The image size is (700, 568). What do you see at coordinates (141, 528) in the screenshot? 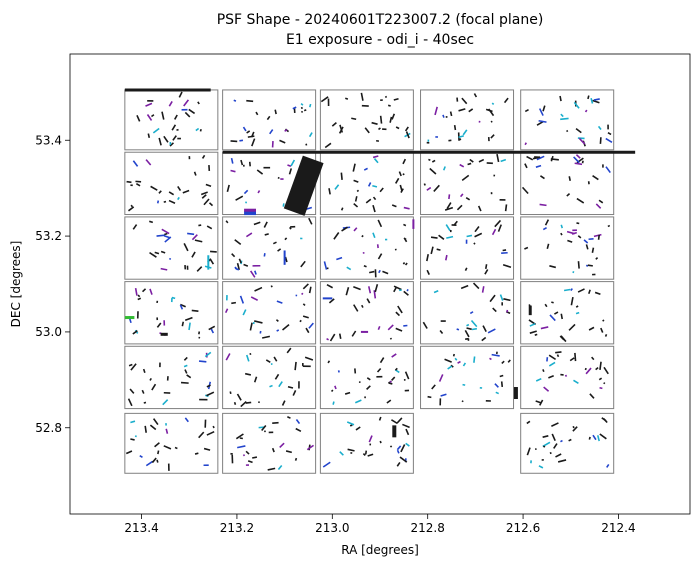
I see `x-tick-label: 213.4` at bounding box center [141, 528].